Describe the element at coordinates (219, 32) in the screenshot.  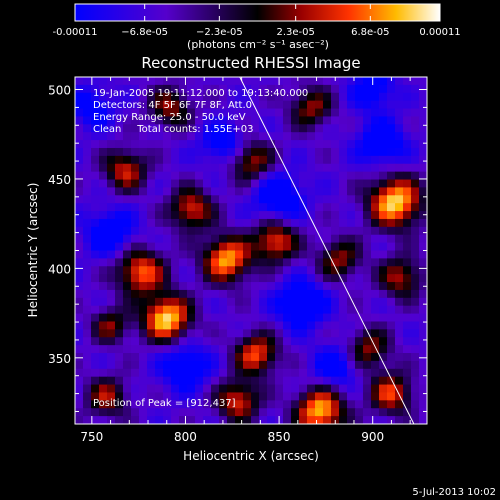
I see `colorbar-tick-label: −2.3e-05` at that location.